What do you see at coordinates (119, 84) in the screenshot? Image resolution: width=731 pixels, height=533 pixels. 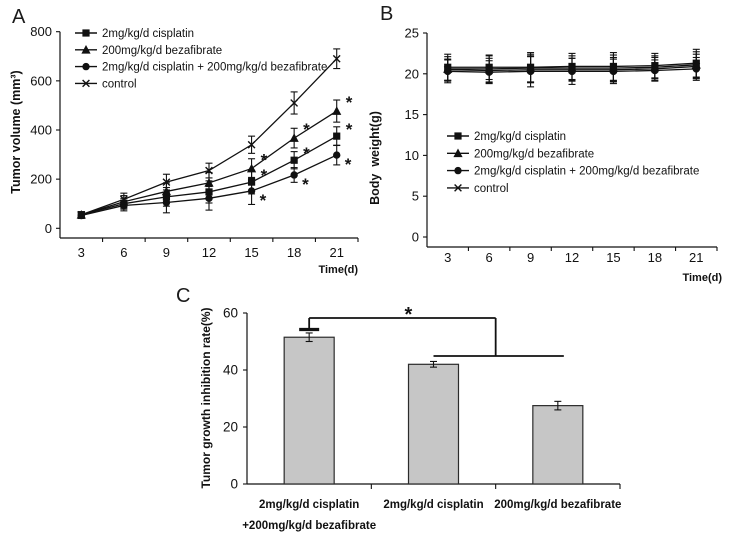 I see `legend-item-label: control` at bounding box center [119, 84].